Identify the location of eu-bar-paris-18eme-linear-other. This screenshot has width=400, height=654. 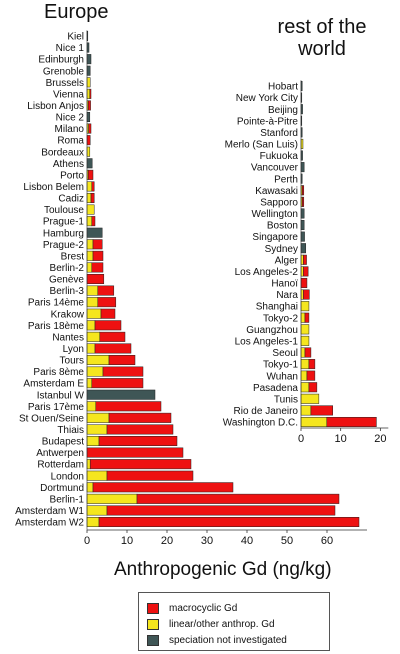
(91, 325).